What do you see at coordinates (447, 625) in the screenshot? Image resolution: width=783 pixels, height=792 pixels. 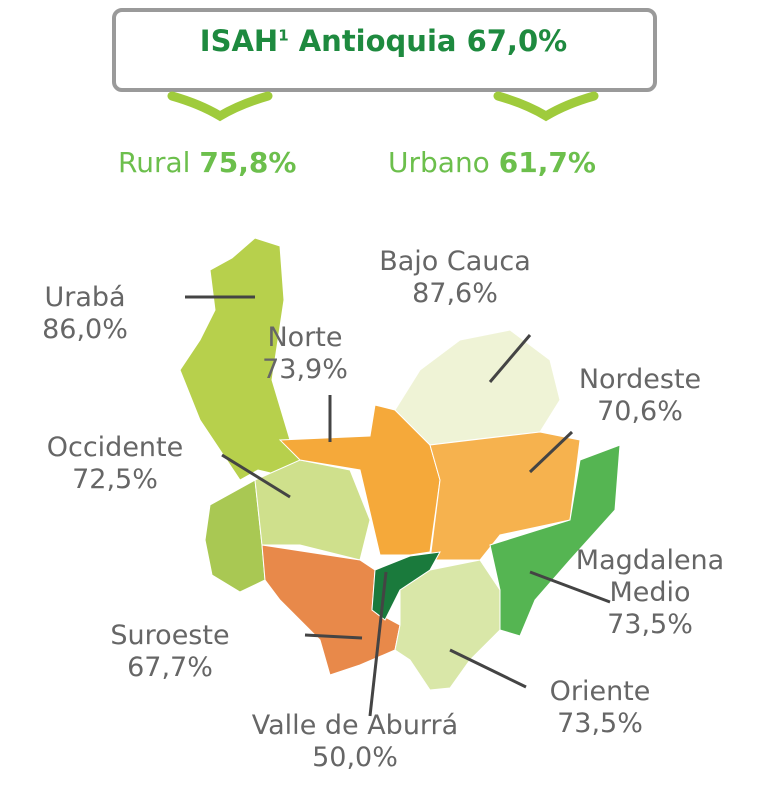 I see `region-oriente` at bounding box center [447, 625].